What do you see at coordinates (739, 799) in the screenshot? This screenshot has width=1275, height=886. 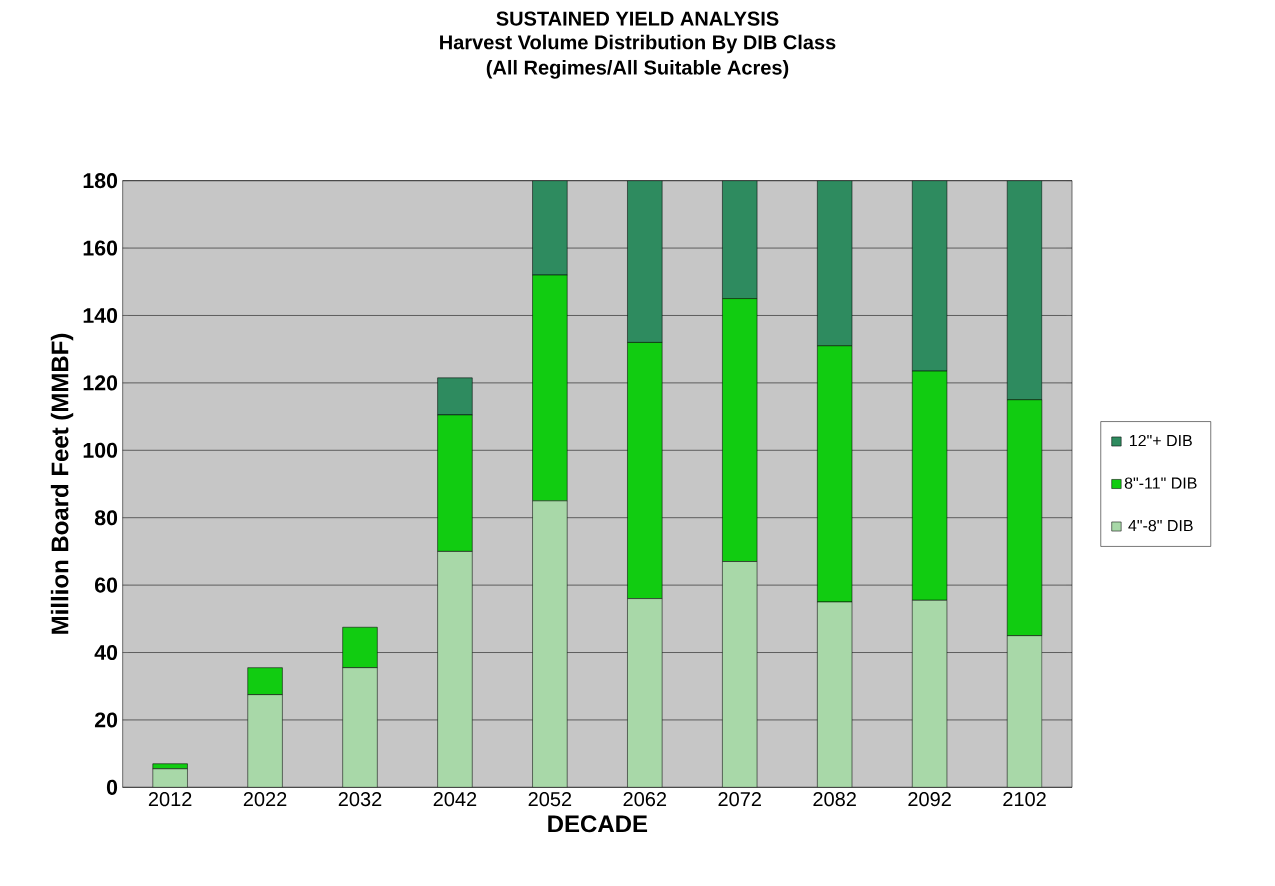 I see `x-tick-label: 2072` at bounding box center [739, 799].